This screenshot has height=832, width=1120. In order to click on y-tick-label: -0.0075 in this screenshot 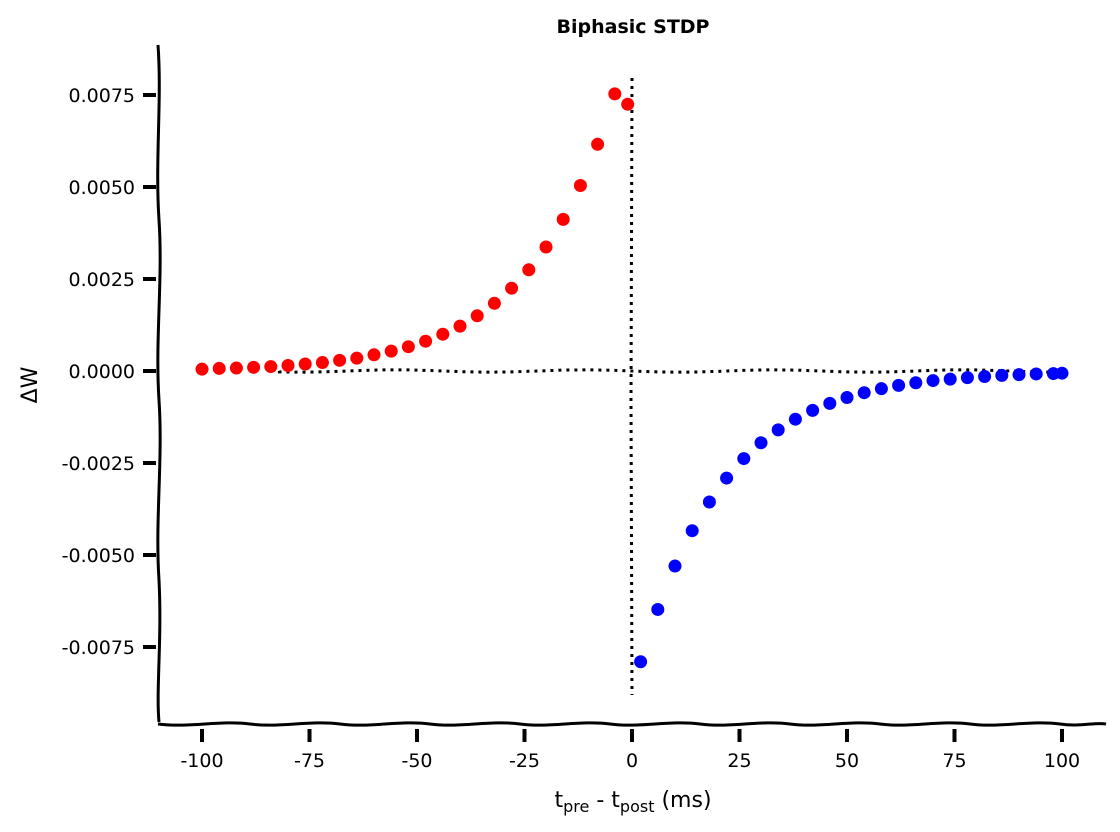, I will do `click(98, 648)`.